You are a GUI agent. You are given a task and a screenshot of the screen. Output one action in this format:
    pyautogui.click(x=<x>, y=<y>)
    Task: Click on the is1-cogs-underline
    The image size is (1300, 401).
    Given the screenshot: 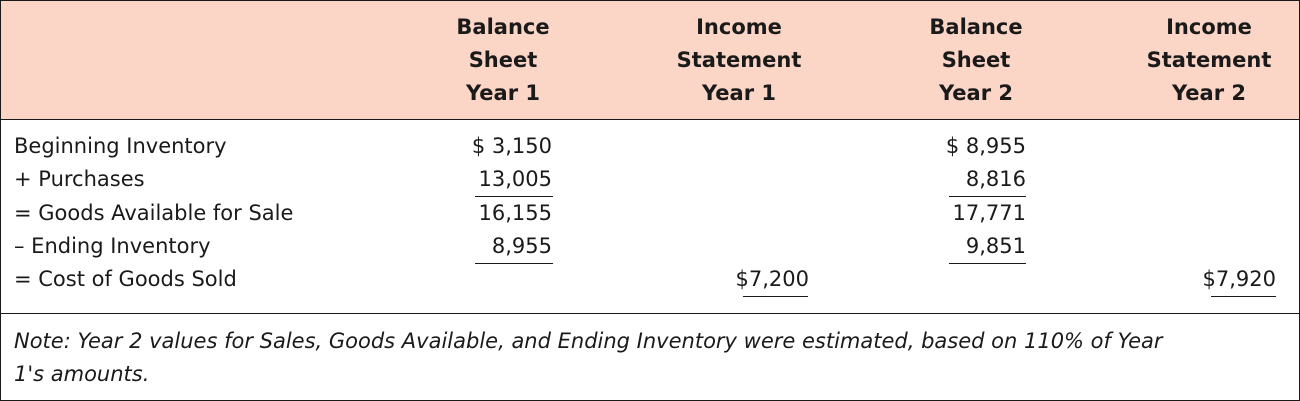 What is the action you would take?
    pyautogui.click(x=775, y=296)
    